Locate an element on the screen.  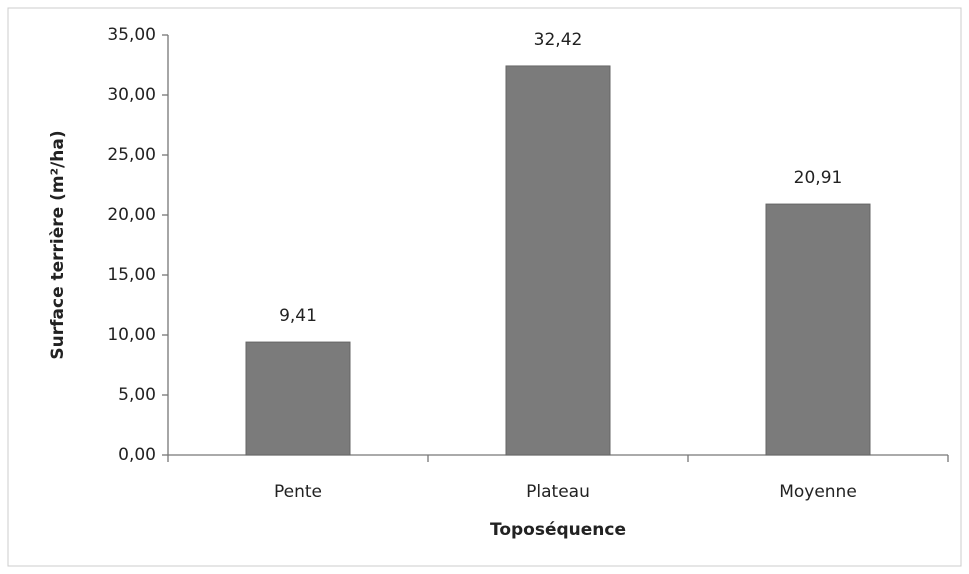
x-tick-label: Plateau is located at coordinates (558, 492).